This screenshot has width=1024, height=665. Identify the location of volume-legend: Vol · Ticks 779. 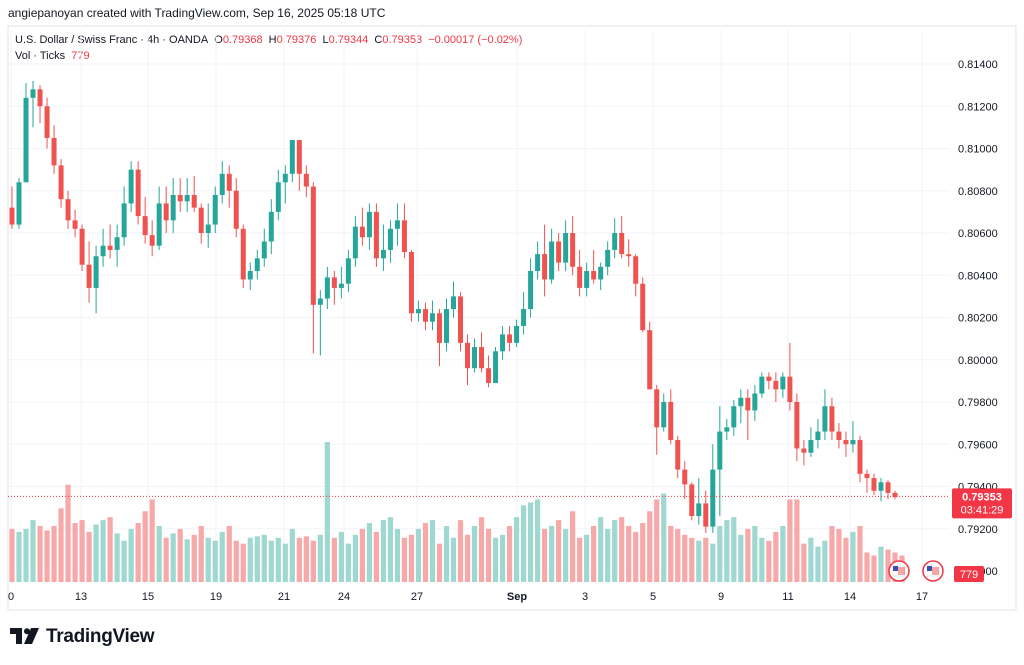
(52, 56).